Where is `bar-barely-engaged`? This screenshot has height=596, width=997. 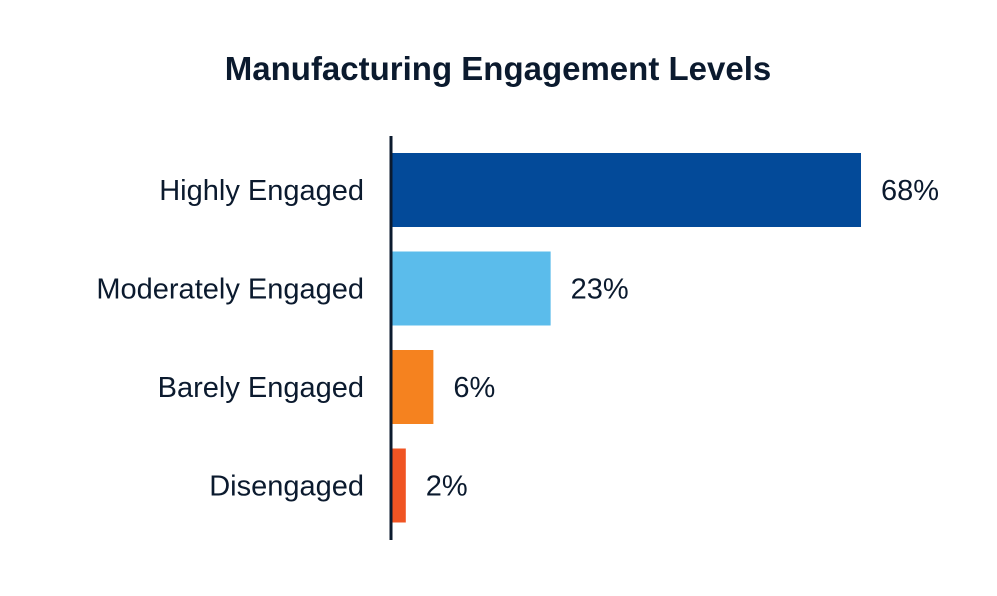
bar-barely-engaged is located at coordinates (413, 387).